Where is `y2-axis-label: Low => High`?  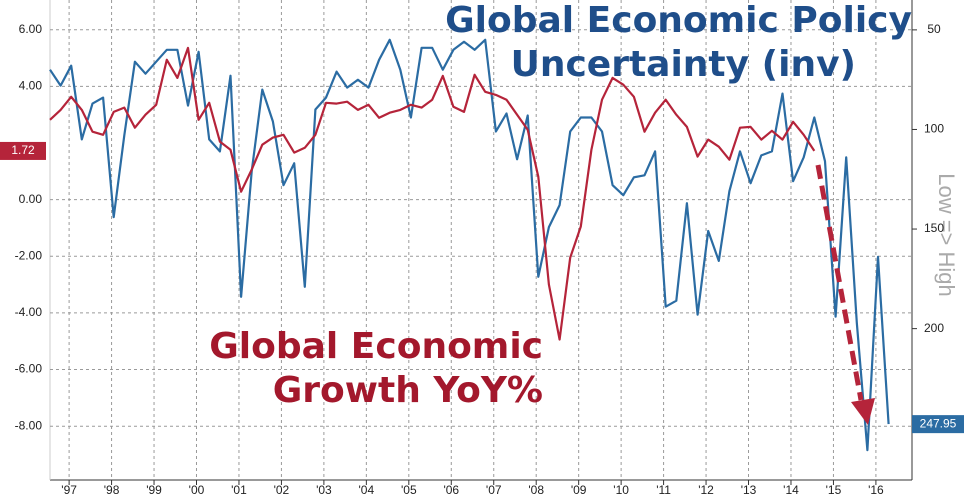
y2-axis-label: Low => High is located at coordinates (946, 235).